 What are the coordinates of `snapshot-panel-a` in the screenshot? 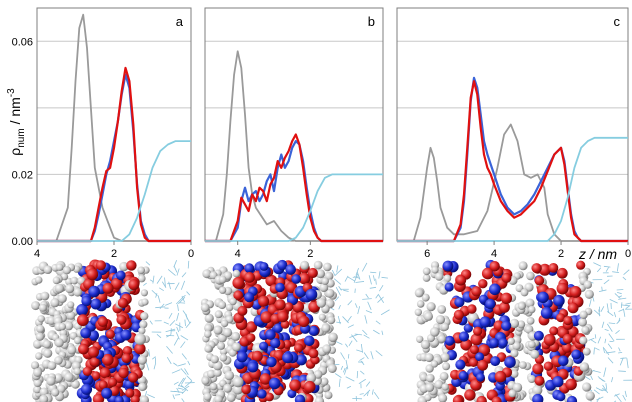 It's located at (112, 330).